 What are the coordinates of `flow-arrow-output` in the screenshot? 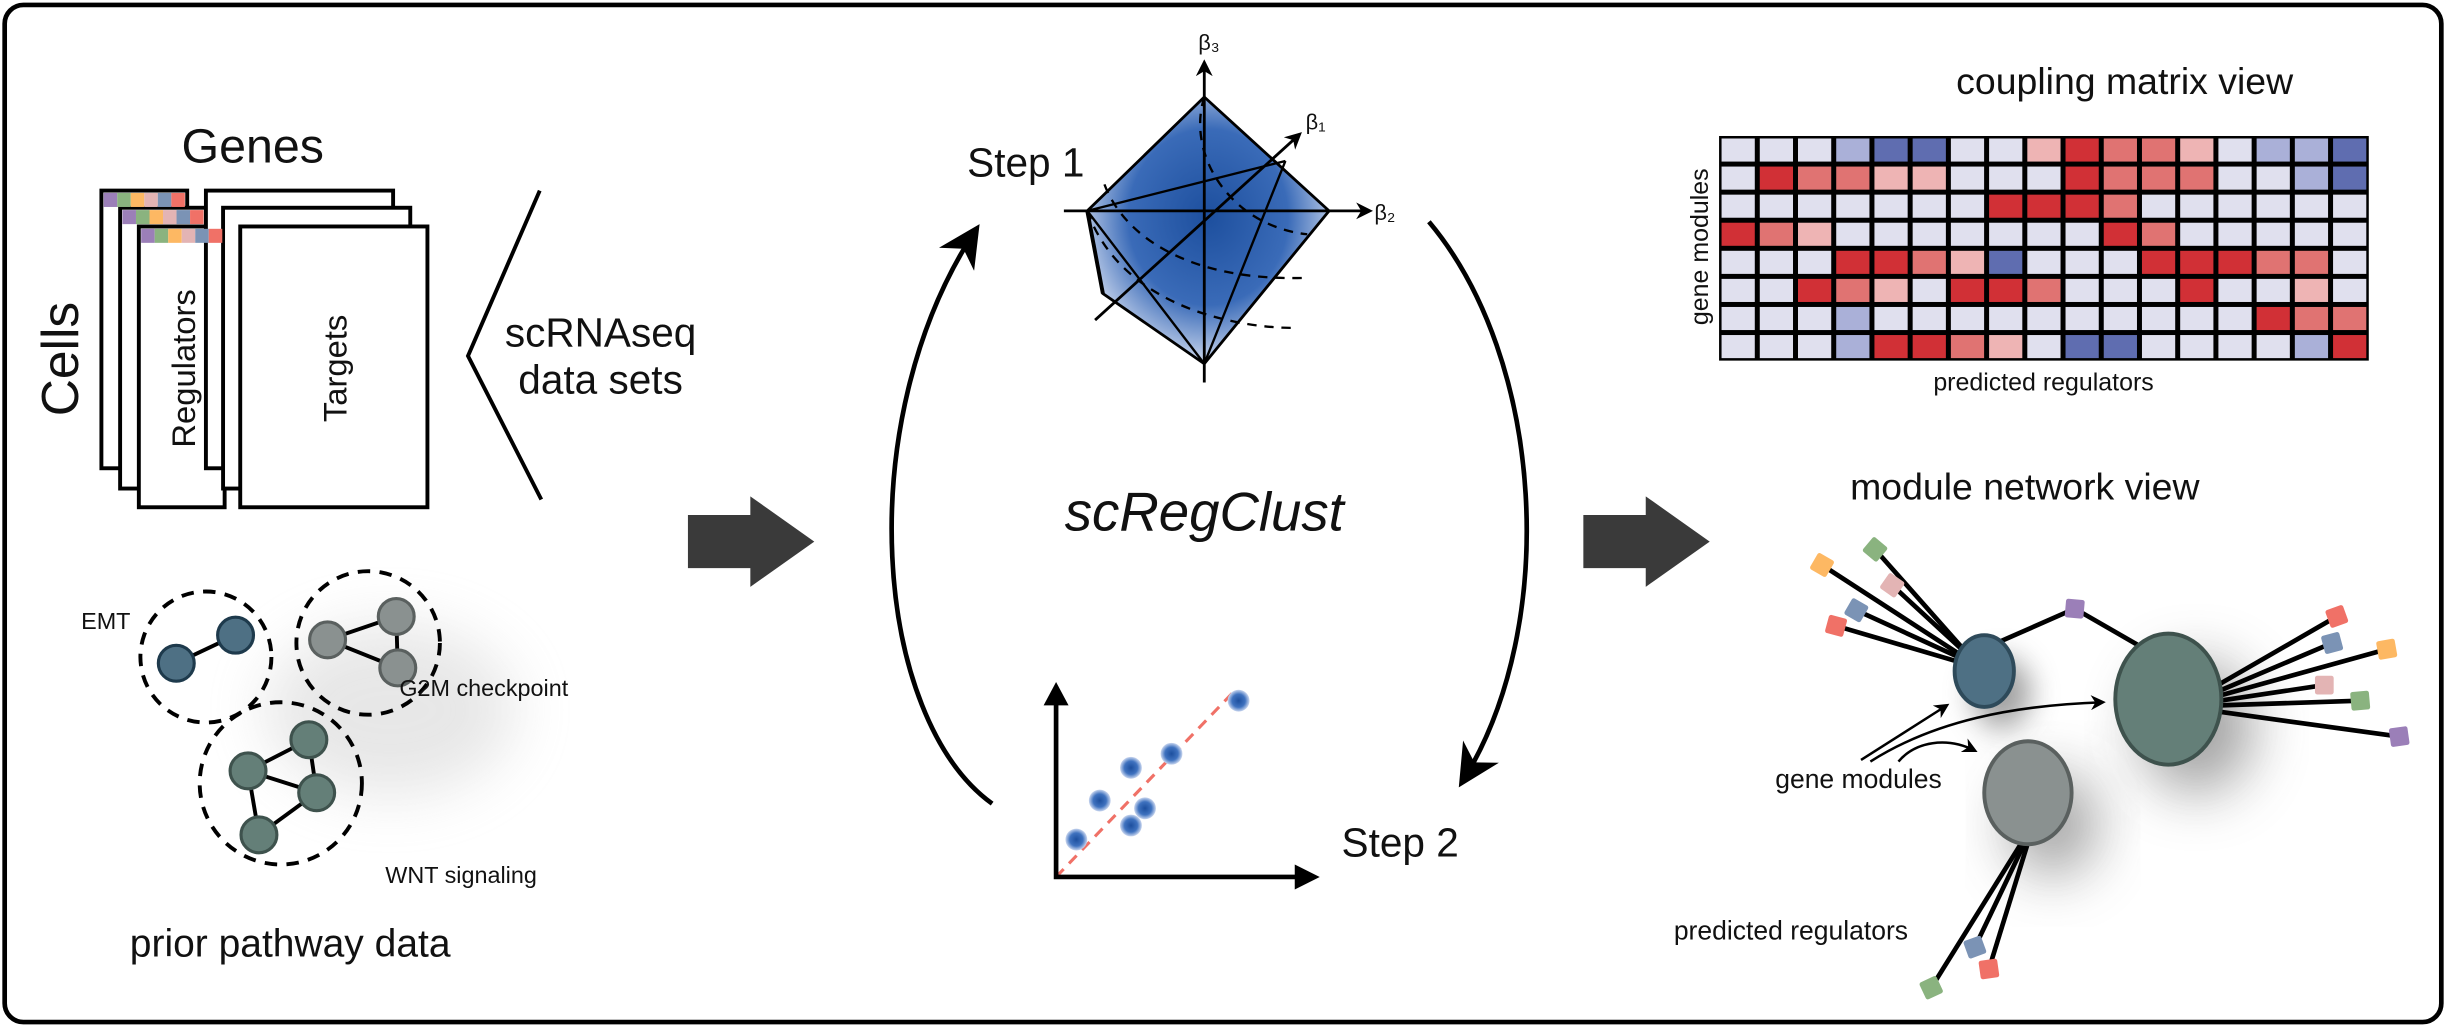 It's located at (1646, 541).